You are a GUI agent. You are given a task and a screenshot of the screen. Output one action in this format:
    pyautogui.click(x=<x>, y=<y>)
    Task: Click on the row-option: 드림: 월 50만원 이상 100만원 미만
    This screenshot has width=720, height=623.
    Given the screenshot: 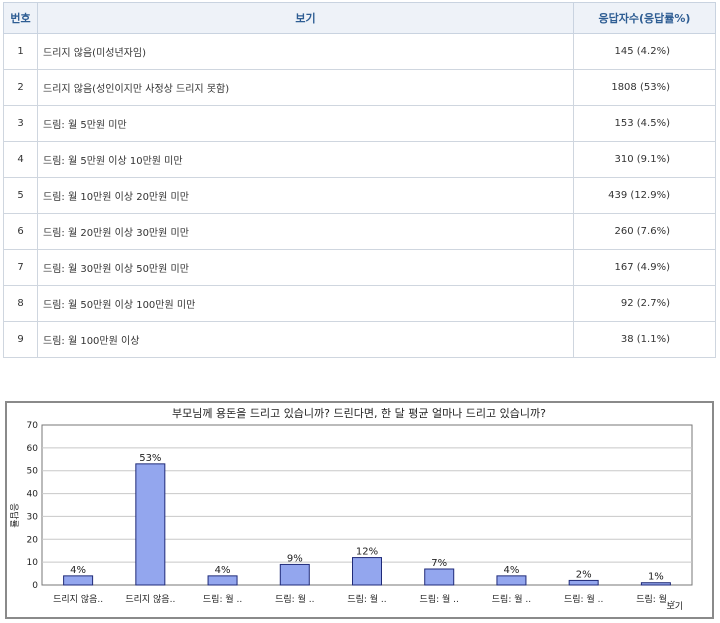 What is the action you would take?
    pyautogui.click(x=305, y=303)
    